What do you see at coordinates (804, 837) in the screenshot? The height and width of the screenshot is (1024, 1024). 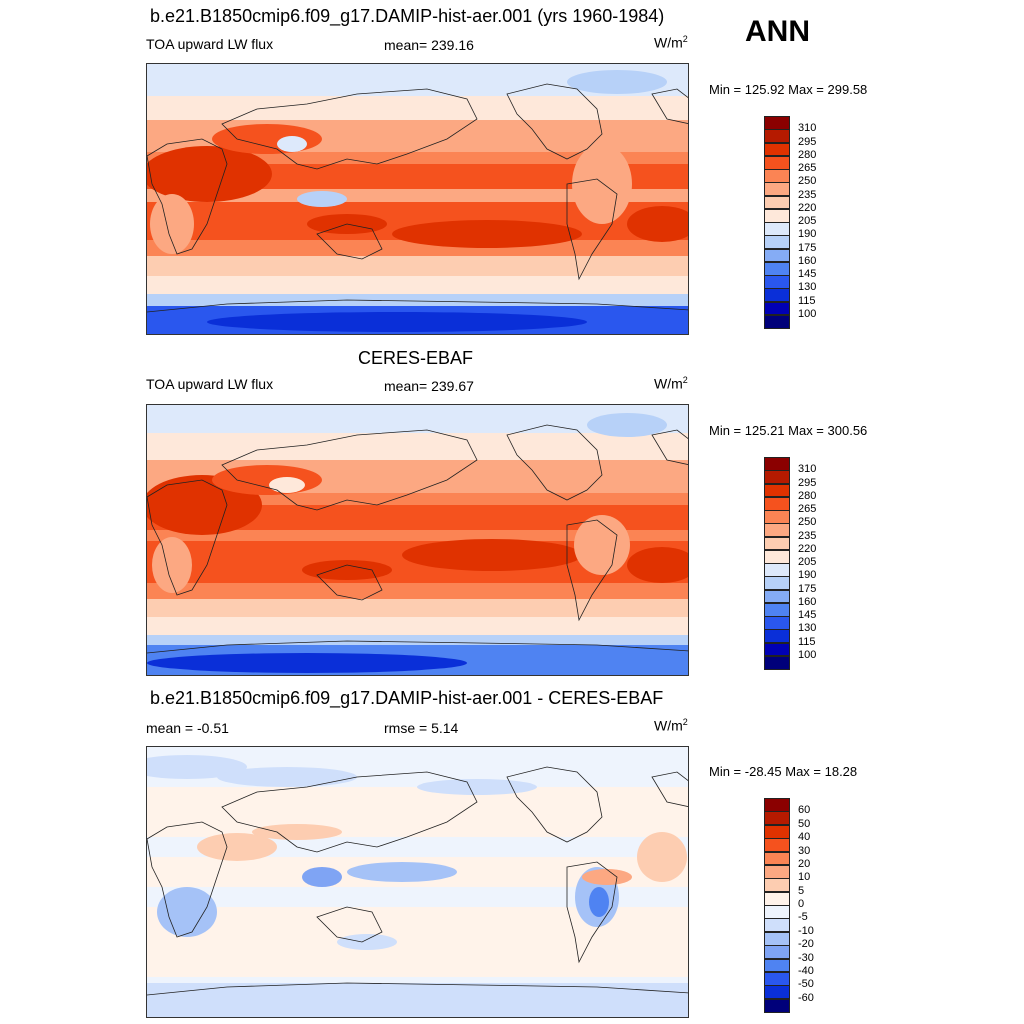 I see `colorbar-tick-label: 40` at bounding box center [804, 837].